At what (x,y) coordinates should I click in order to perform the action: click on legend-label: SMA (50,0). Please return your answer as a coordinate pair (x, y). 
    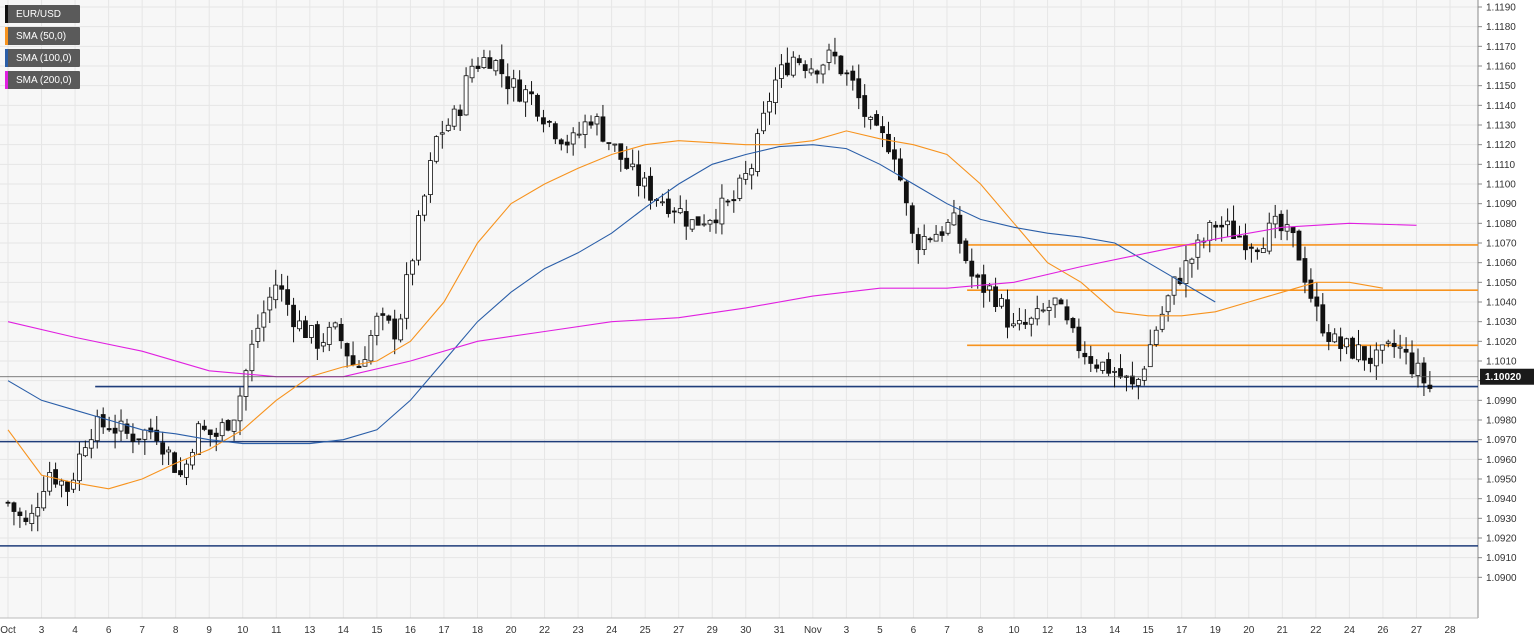
    Looking at the image, I should click on (41, 36).